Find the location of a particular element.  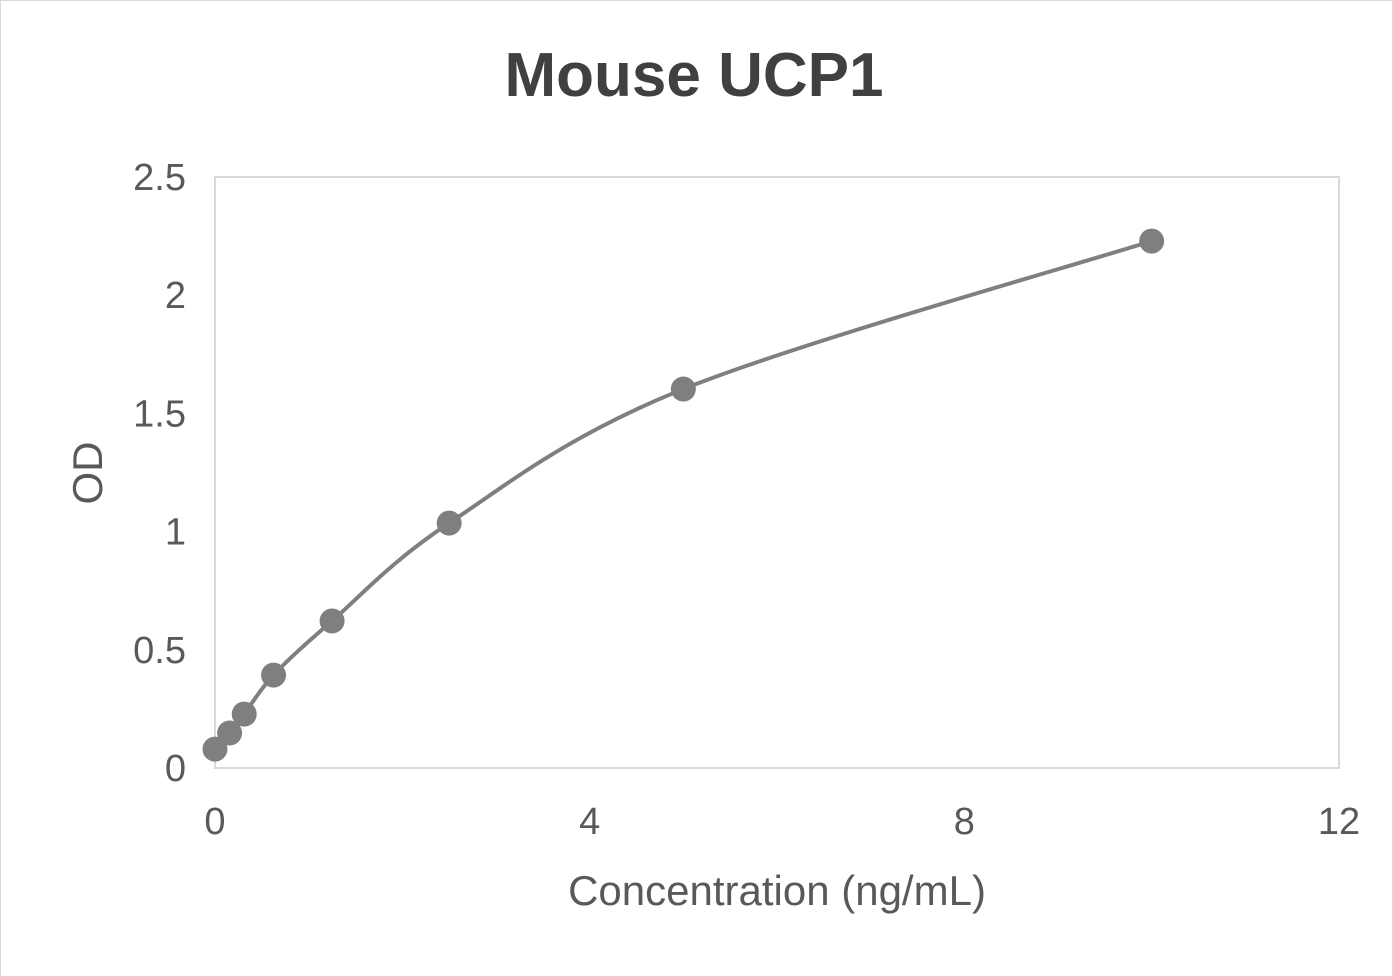

y-tick-label: 2.5 is located at coordinates (159, 178).